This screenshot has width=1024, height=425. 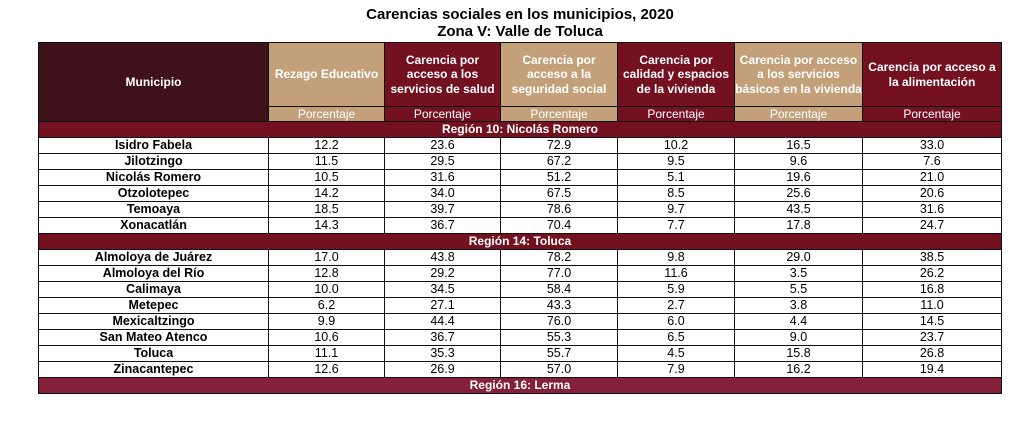 What do you see at coordinates (153, 82) in the screenshot?
I see `column-header-municipio: Municipio` at bounding box center [153, 82].